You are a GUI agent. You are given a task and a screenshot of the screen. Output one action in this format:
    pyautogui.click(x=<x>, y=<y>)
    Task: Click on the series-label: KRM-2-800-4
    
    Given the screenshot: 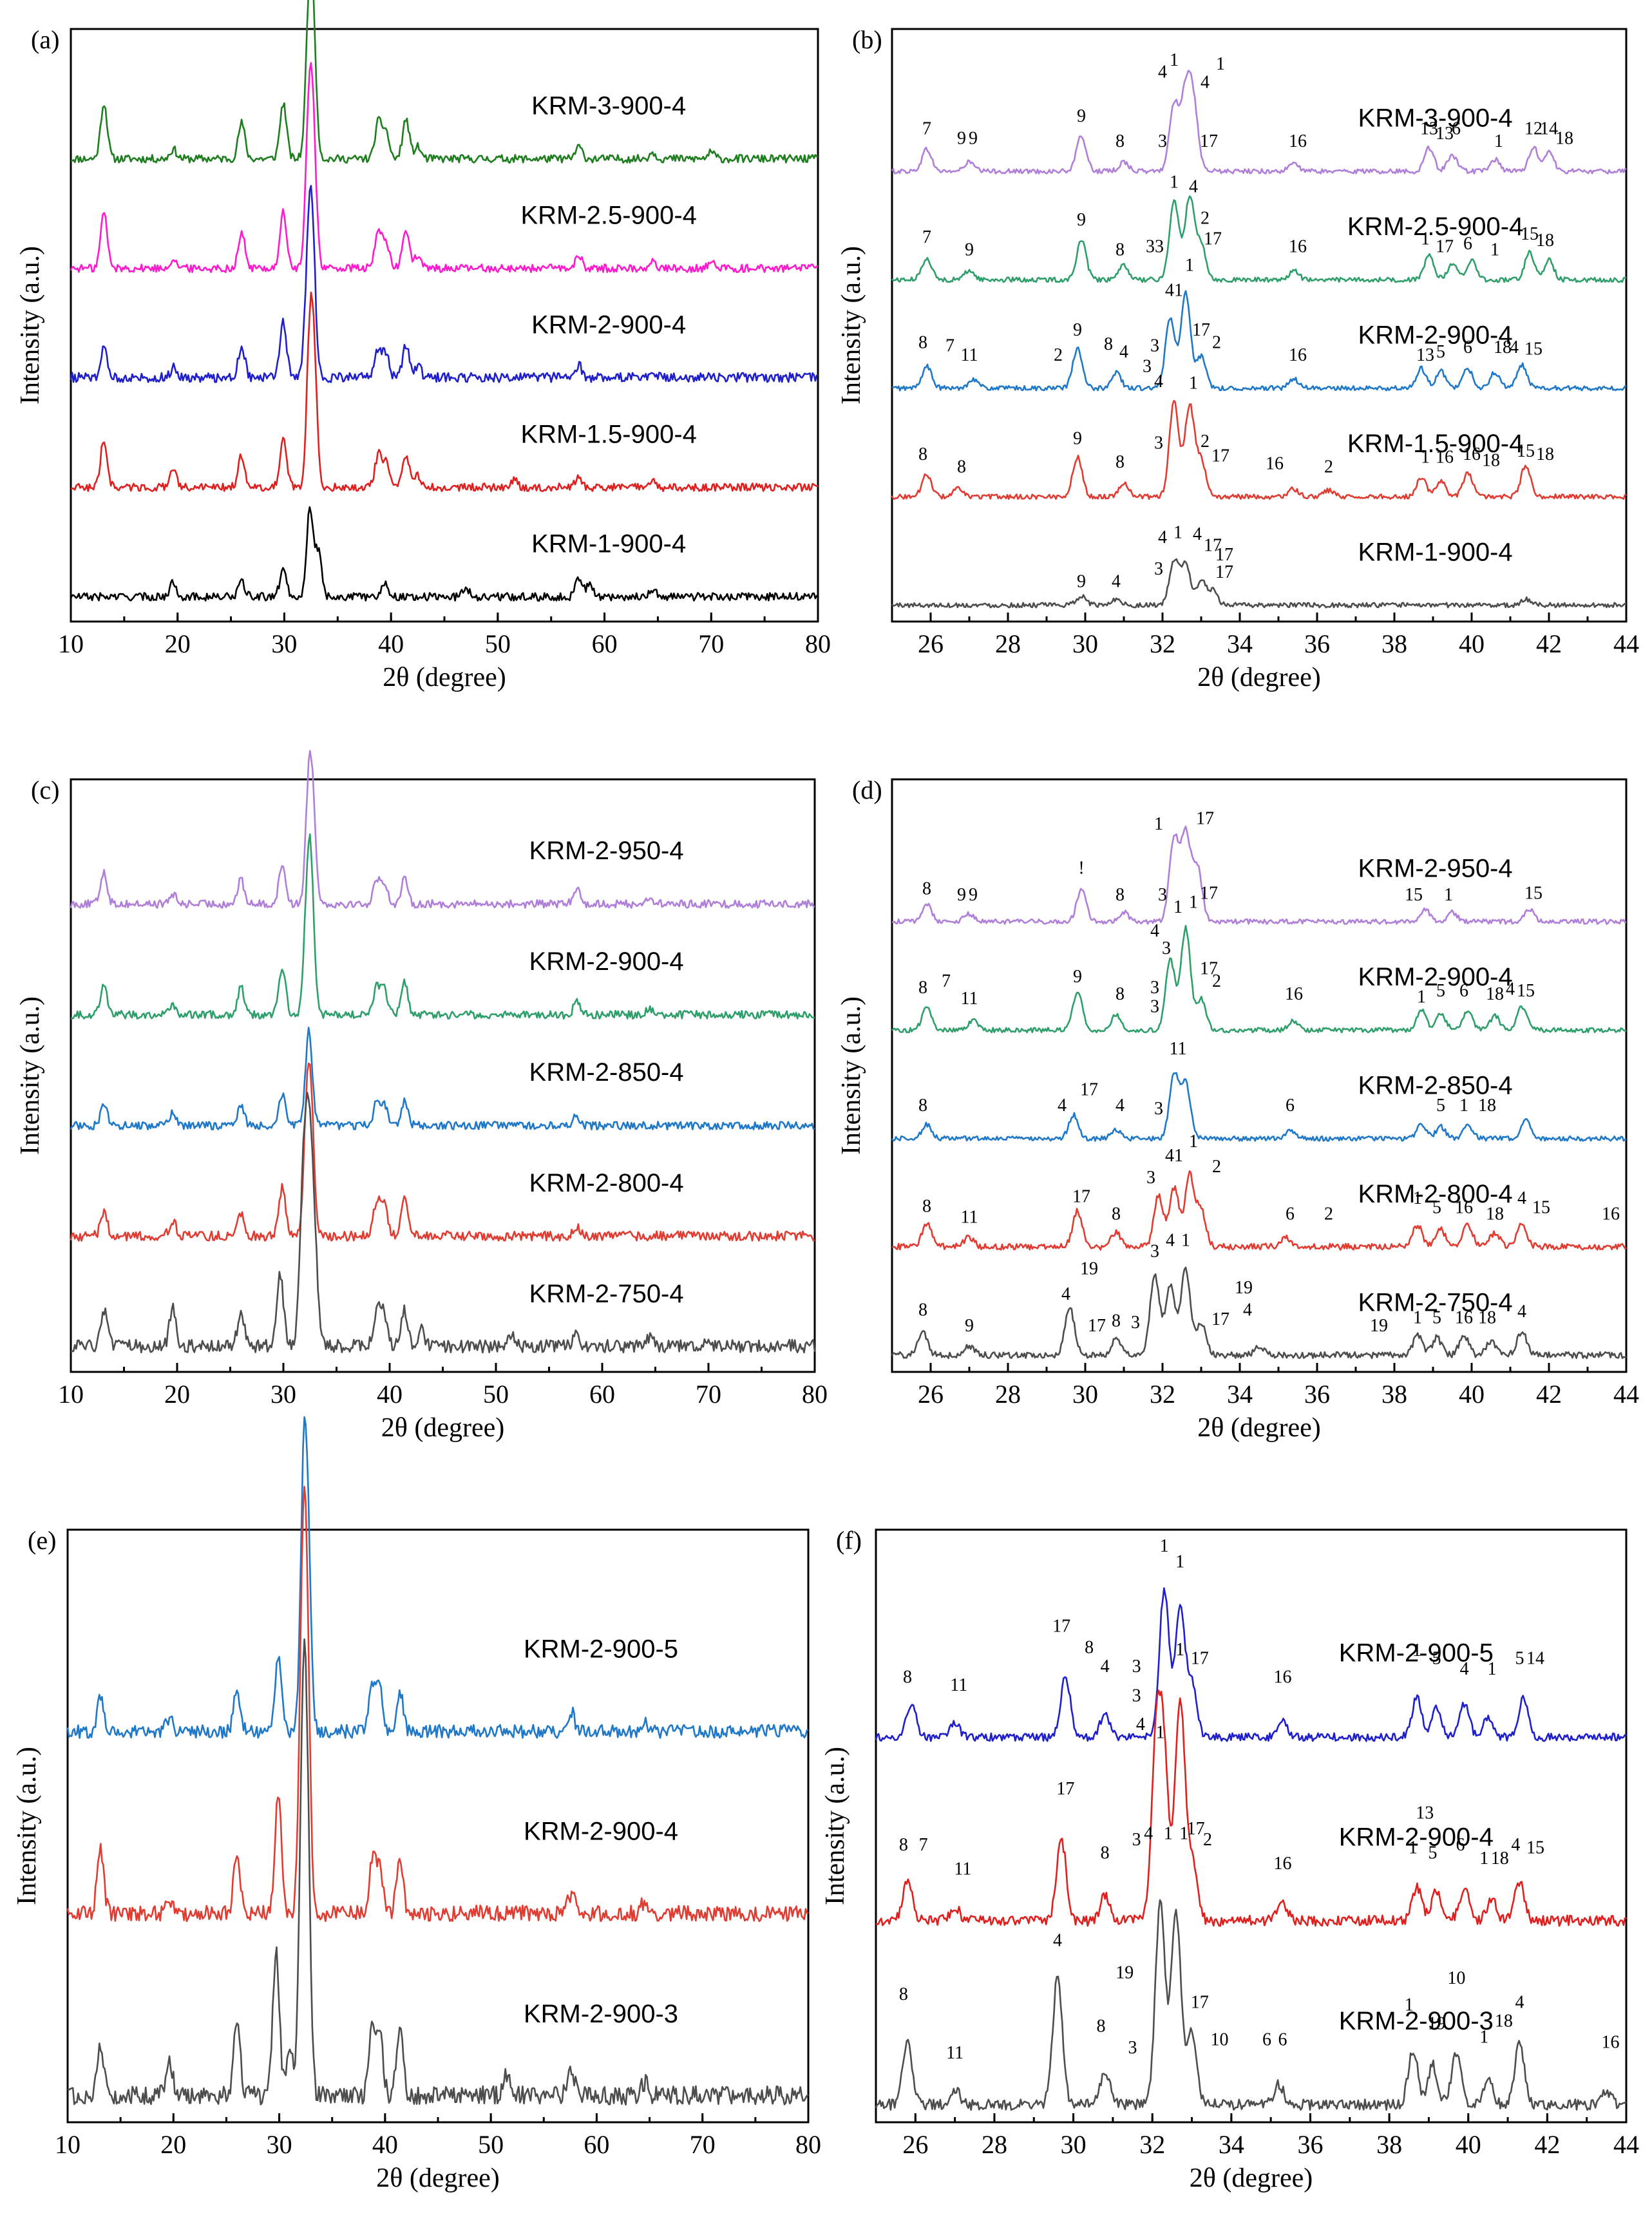 What is the action you would take?
    pyautogui.click(x=1436, y=1194)
    